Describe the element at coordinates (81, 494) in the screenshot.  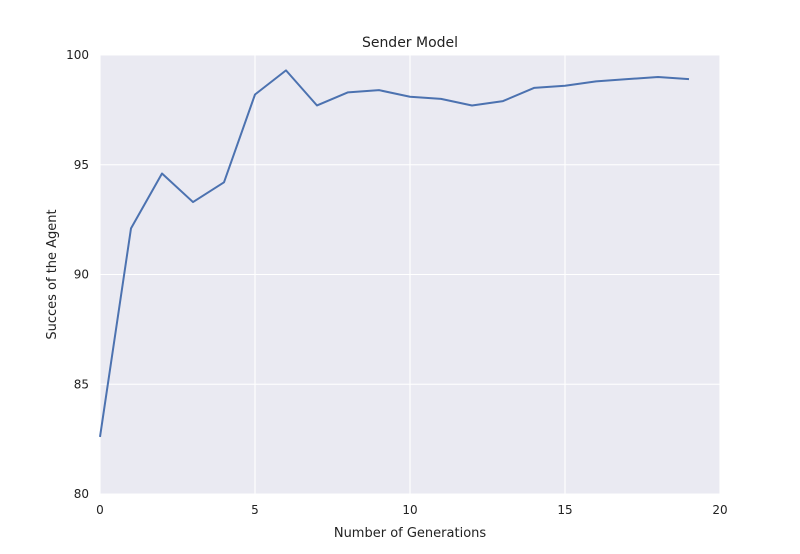
I see `y-tick-label: 80` at that location.